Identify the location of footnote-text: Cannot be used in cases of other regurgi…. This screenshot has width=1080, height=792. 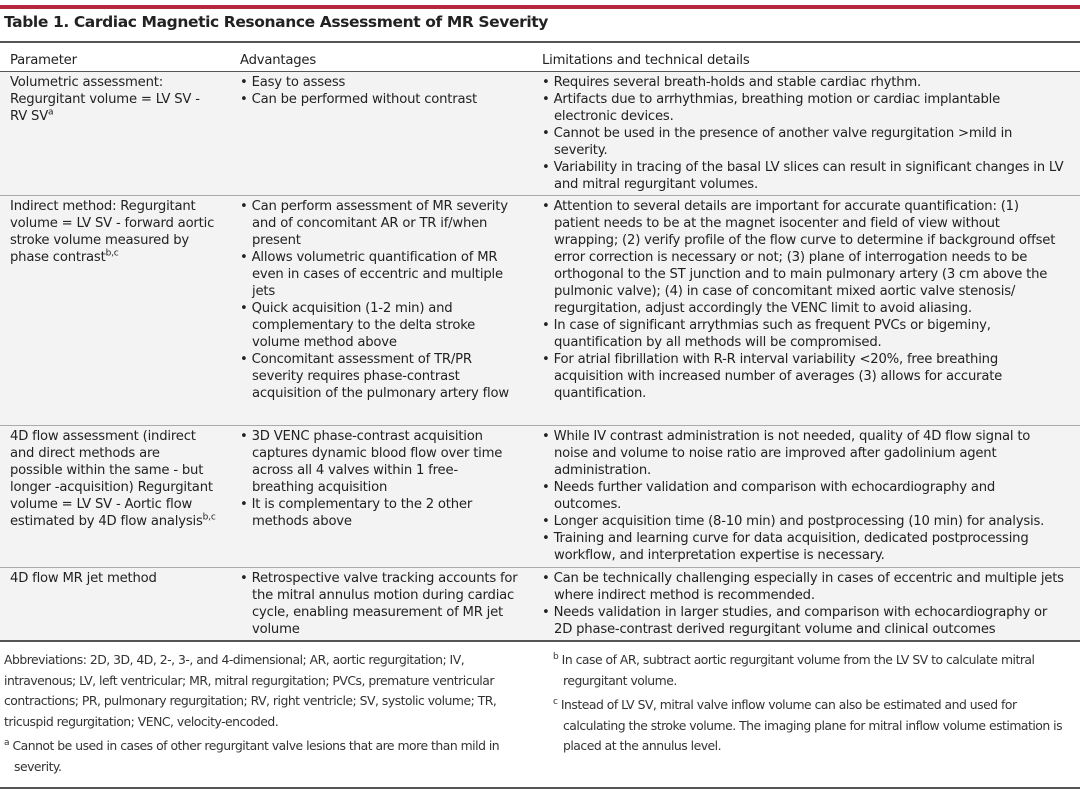
(256, 756).